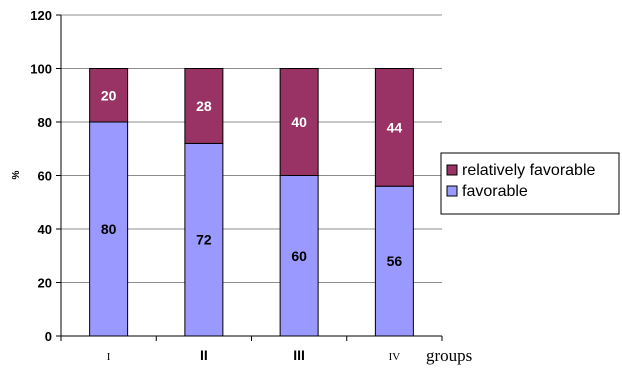 This screenshot has width=622, height=370. I want to click on data-label: 60, so click(299, 256).